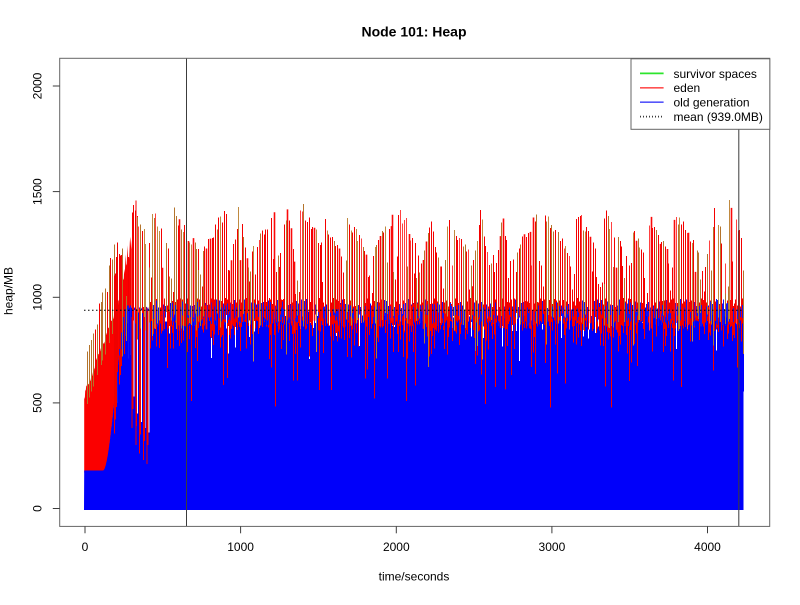 This screenshot has height=605, width=800. What do you see at coordinates (414, 577) in the screenshot?
I see `svg-text: time/seconds` at bounding box center [414, 577].